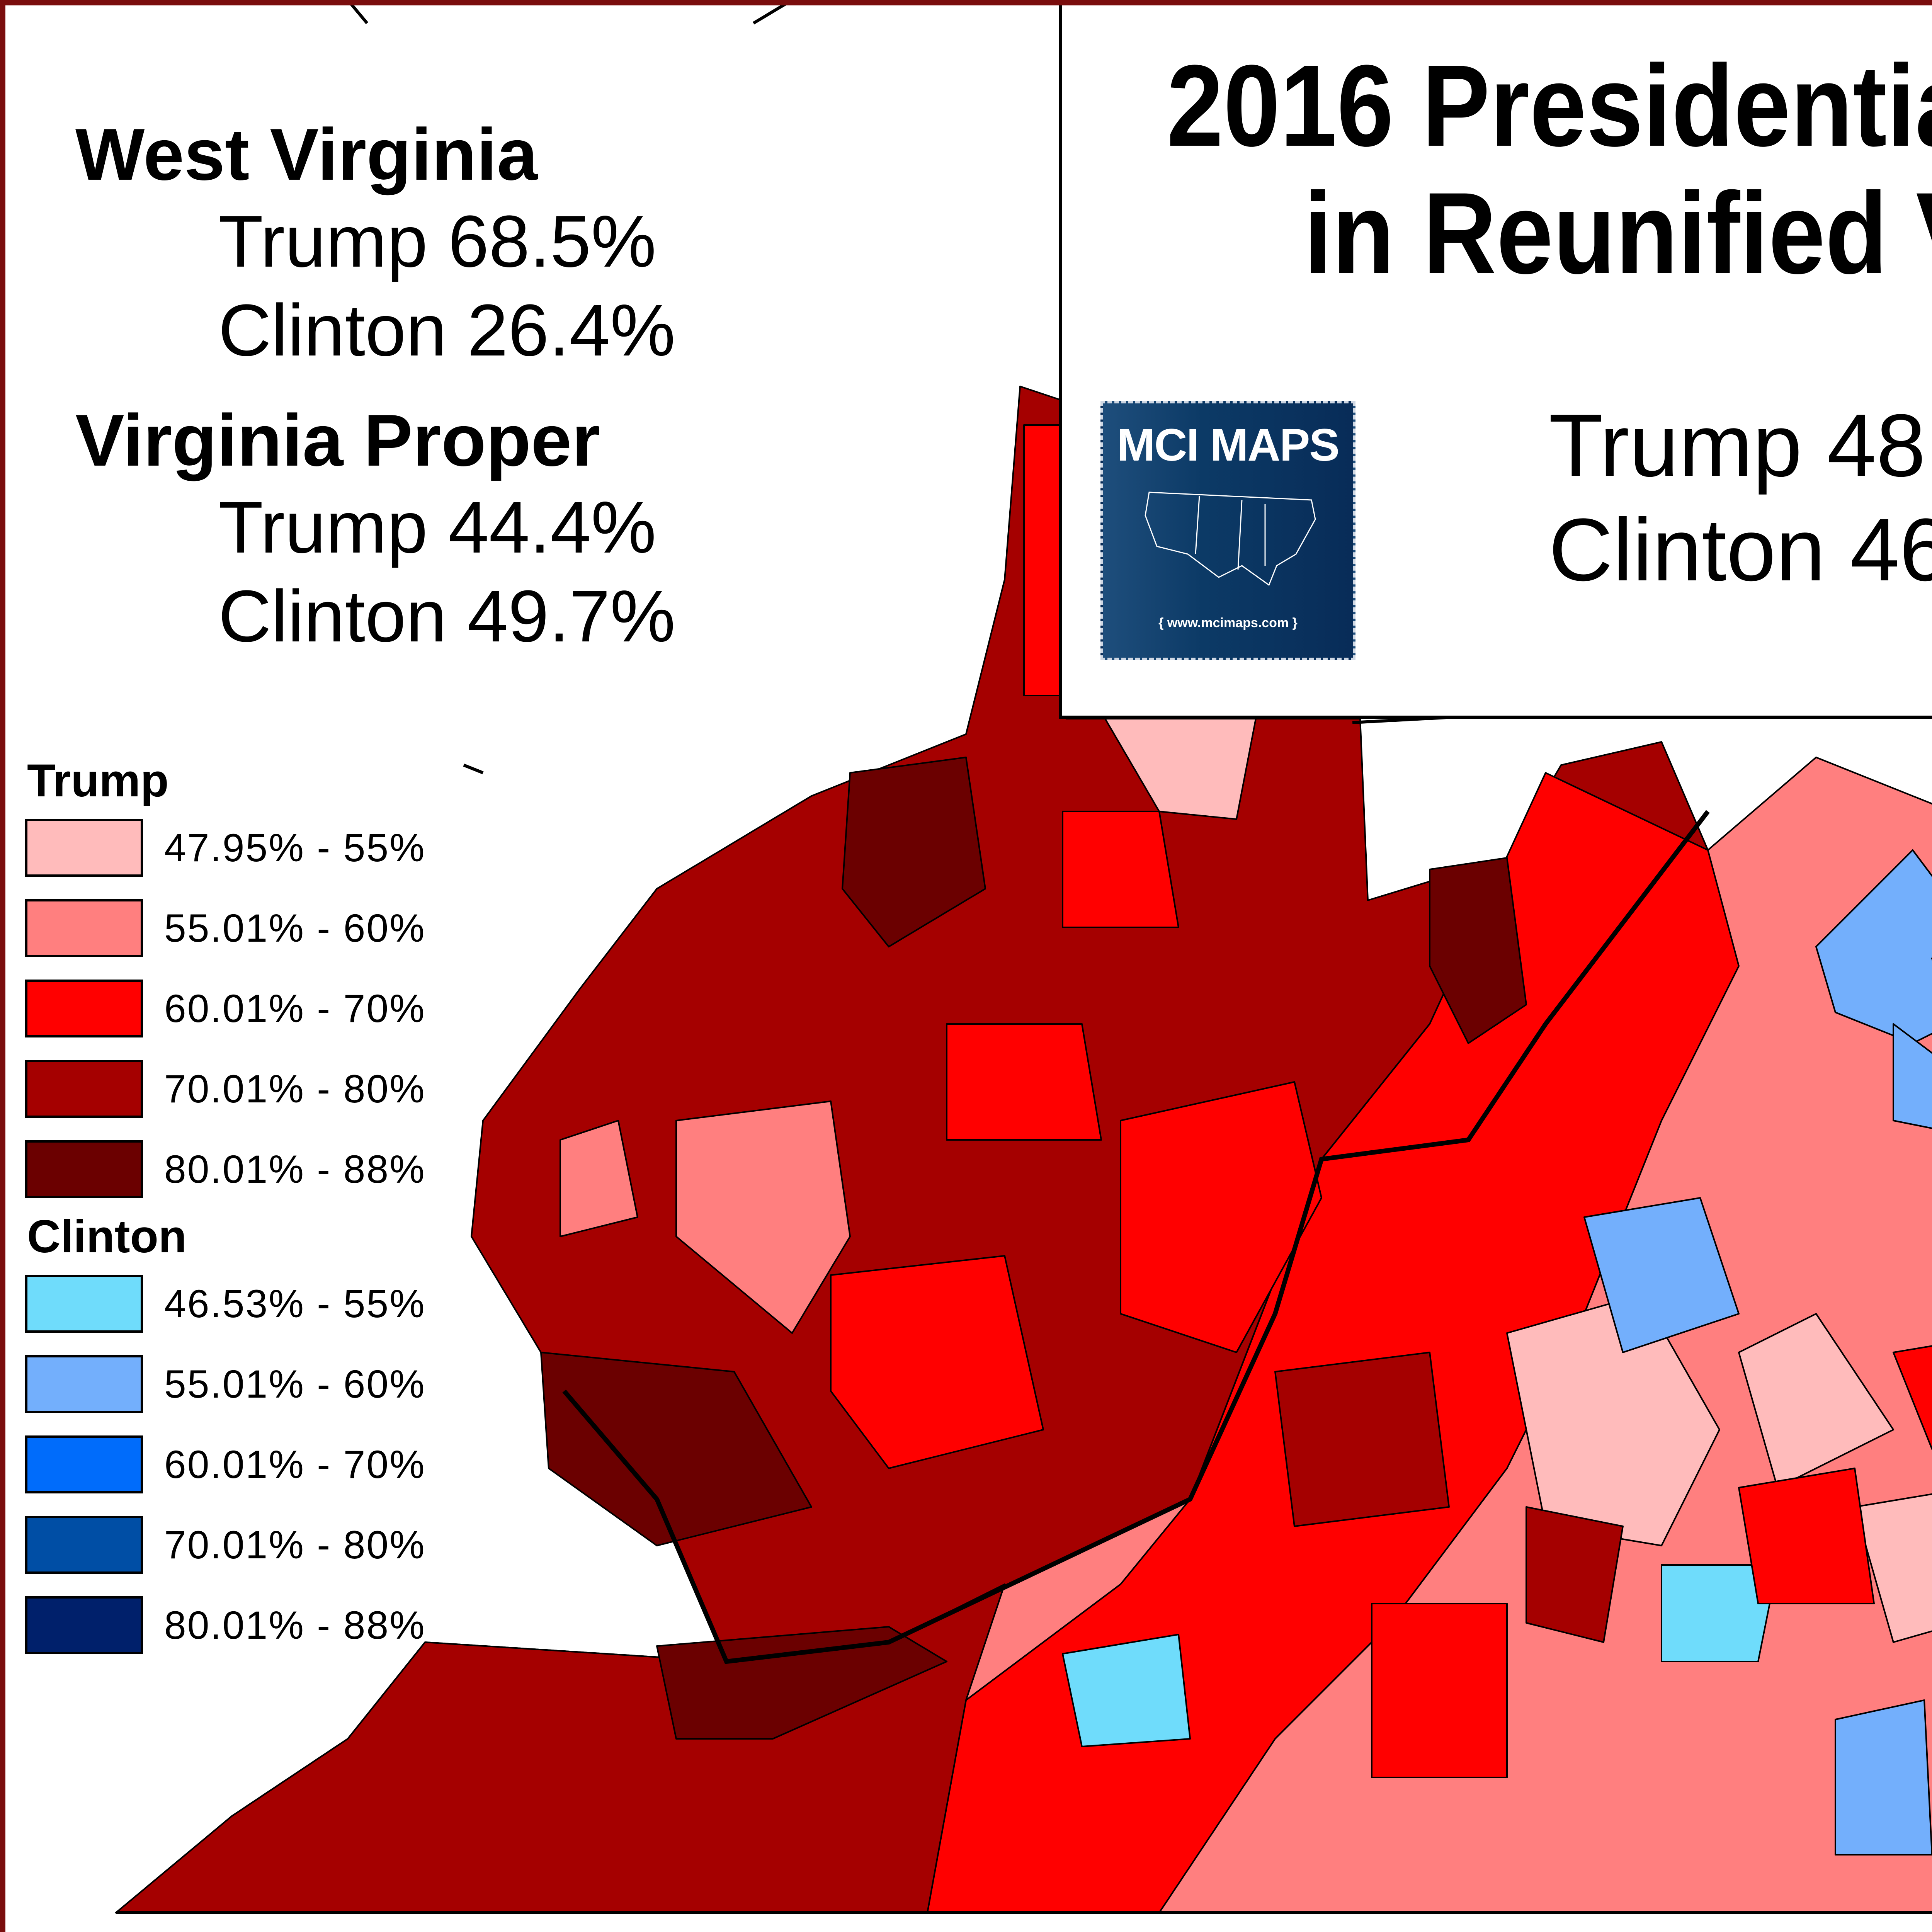  What do you see at coordinates (1228, 623) in the screenshot?
I see `logo-url: { www.mcimaps.com }` at bounding box center [1228, 623].